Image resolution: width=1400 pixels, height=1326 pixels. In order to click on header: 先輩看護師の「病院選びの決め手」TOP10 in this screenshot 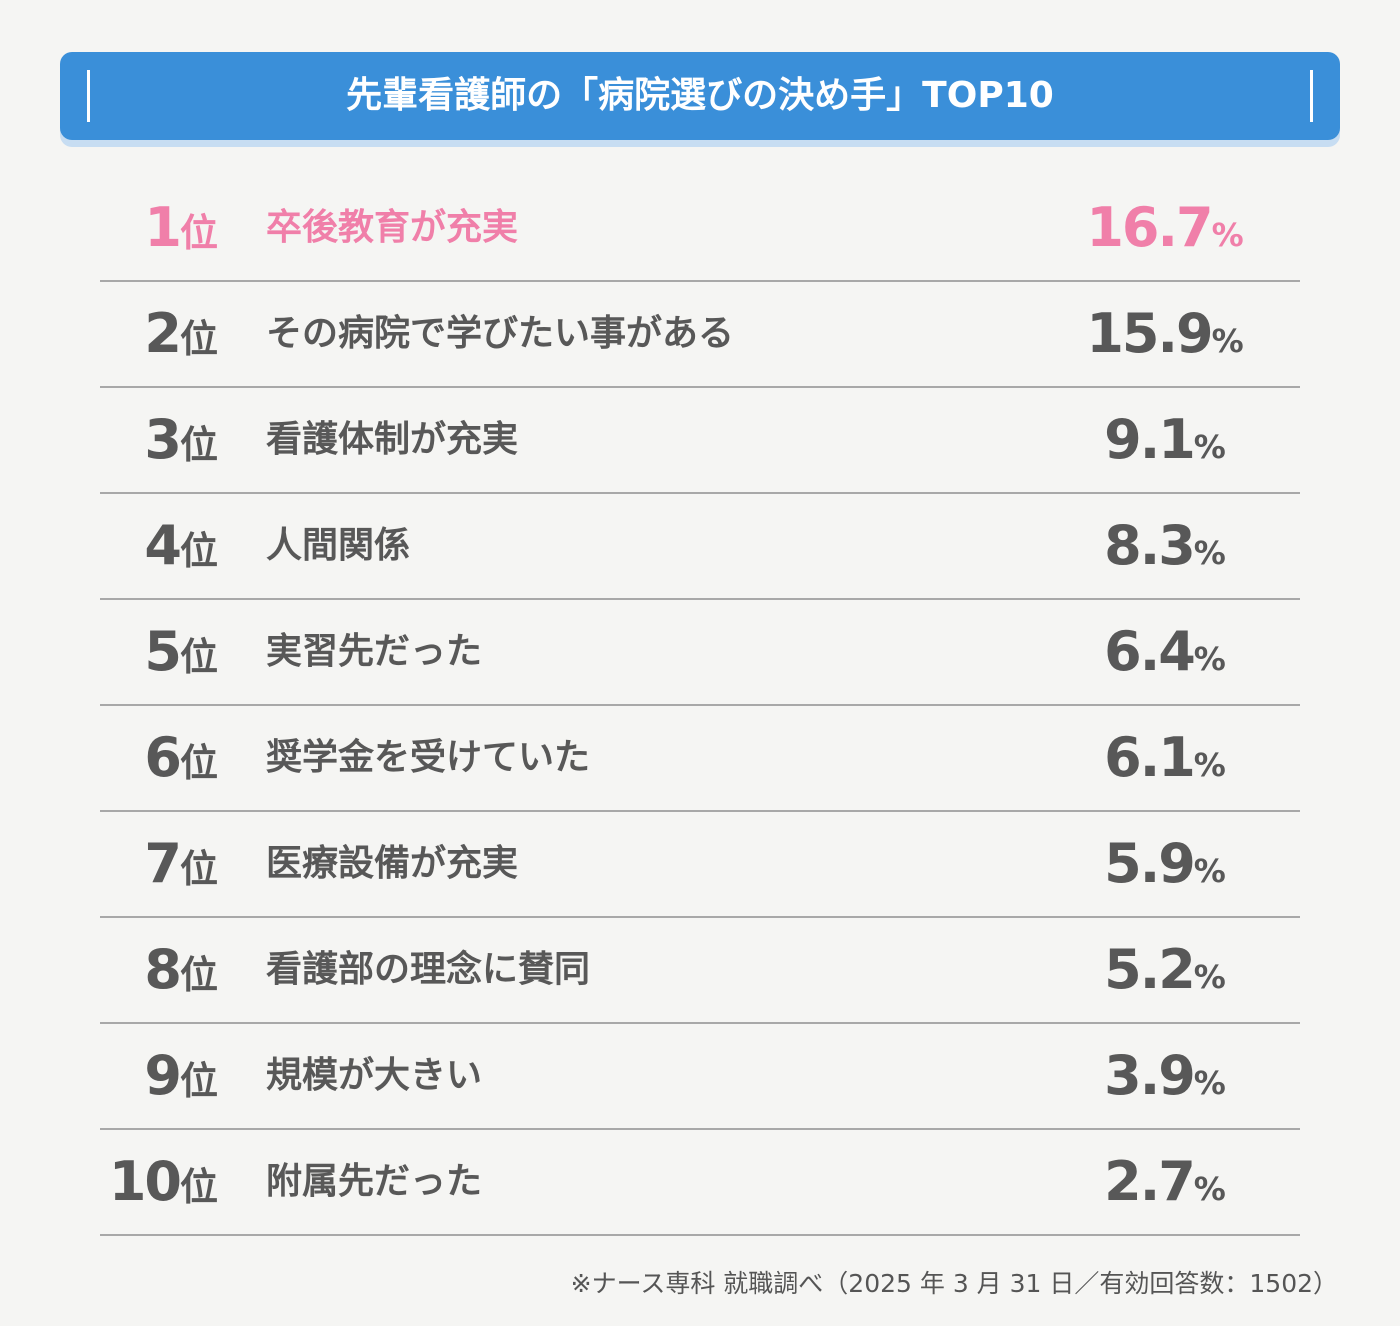, I will do `click(700, 96)`.